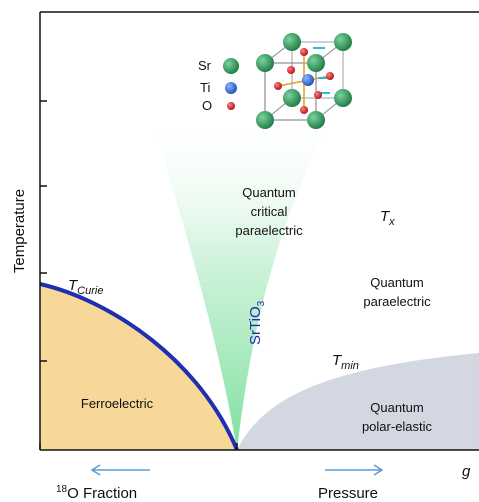  What do you see at coordinates (387, 218) in the screenshot?
I see `t-x-label: Tx` at bounding box center [387, 218].